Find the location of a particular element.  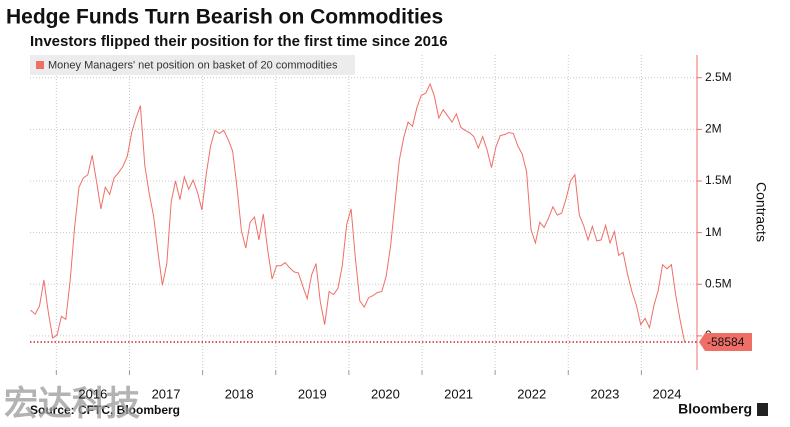

x-tick-label: 2024 is located at coordinates (667, 393).